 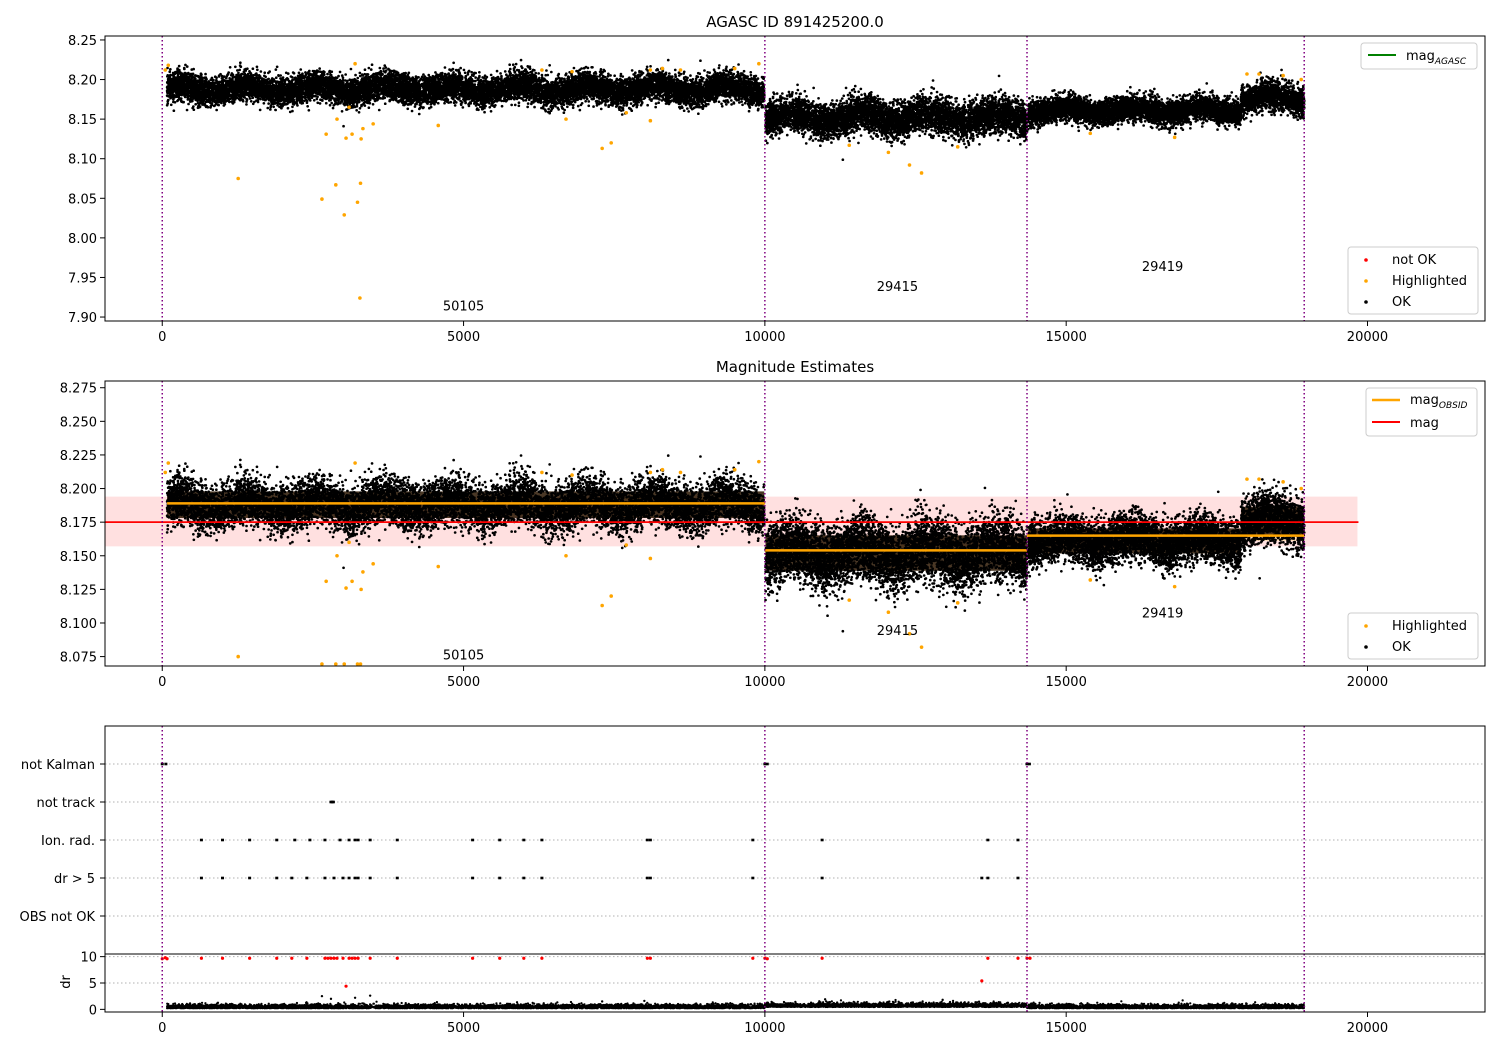 What do you see at coordinates (82, 120) in the screenshot?
I see `y-tick-label: 8.15` at bounding box center [82, 120].